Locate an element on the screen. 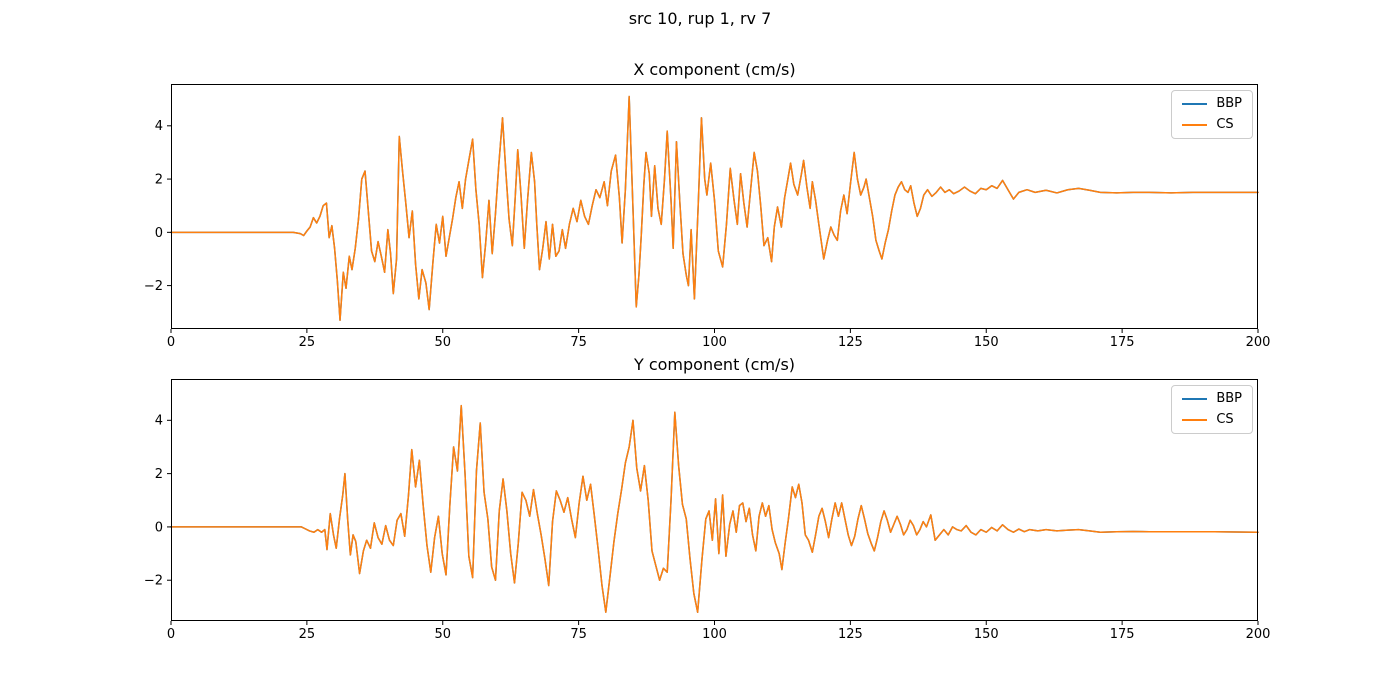 The width and height of the screenshot is (1400, 700). subplot-y-title: Y component (cm/s) is located at coordinates (714, 364).